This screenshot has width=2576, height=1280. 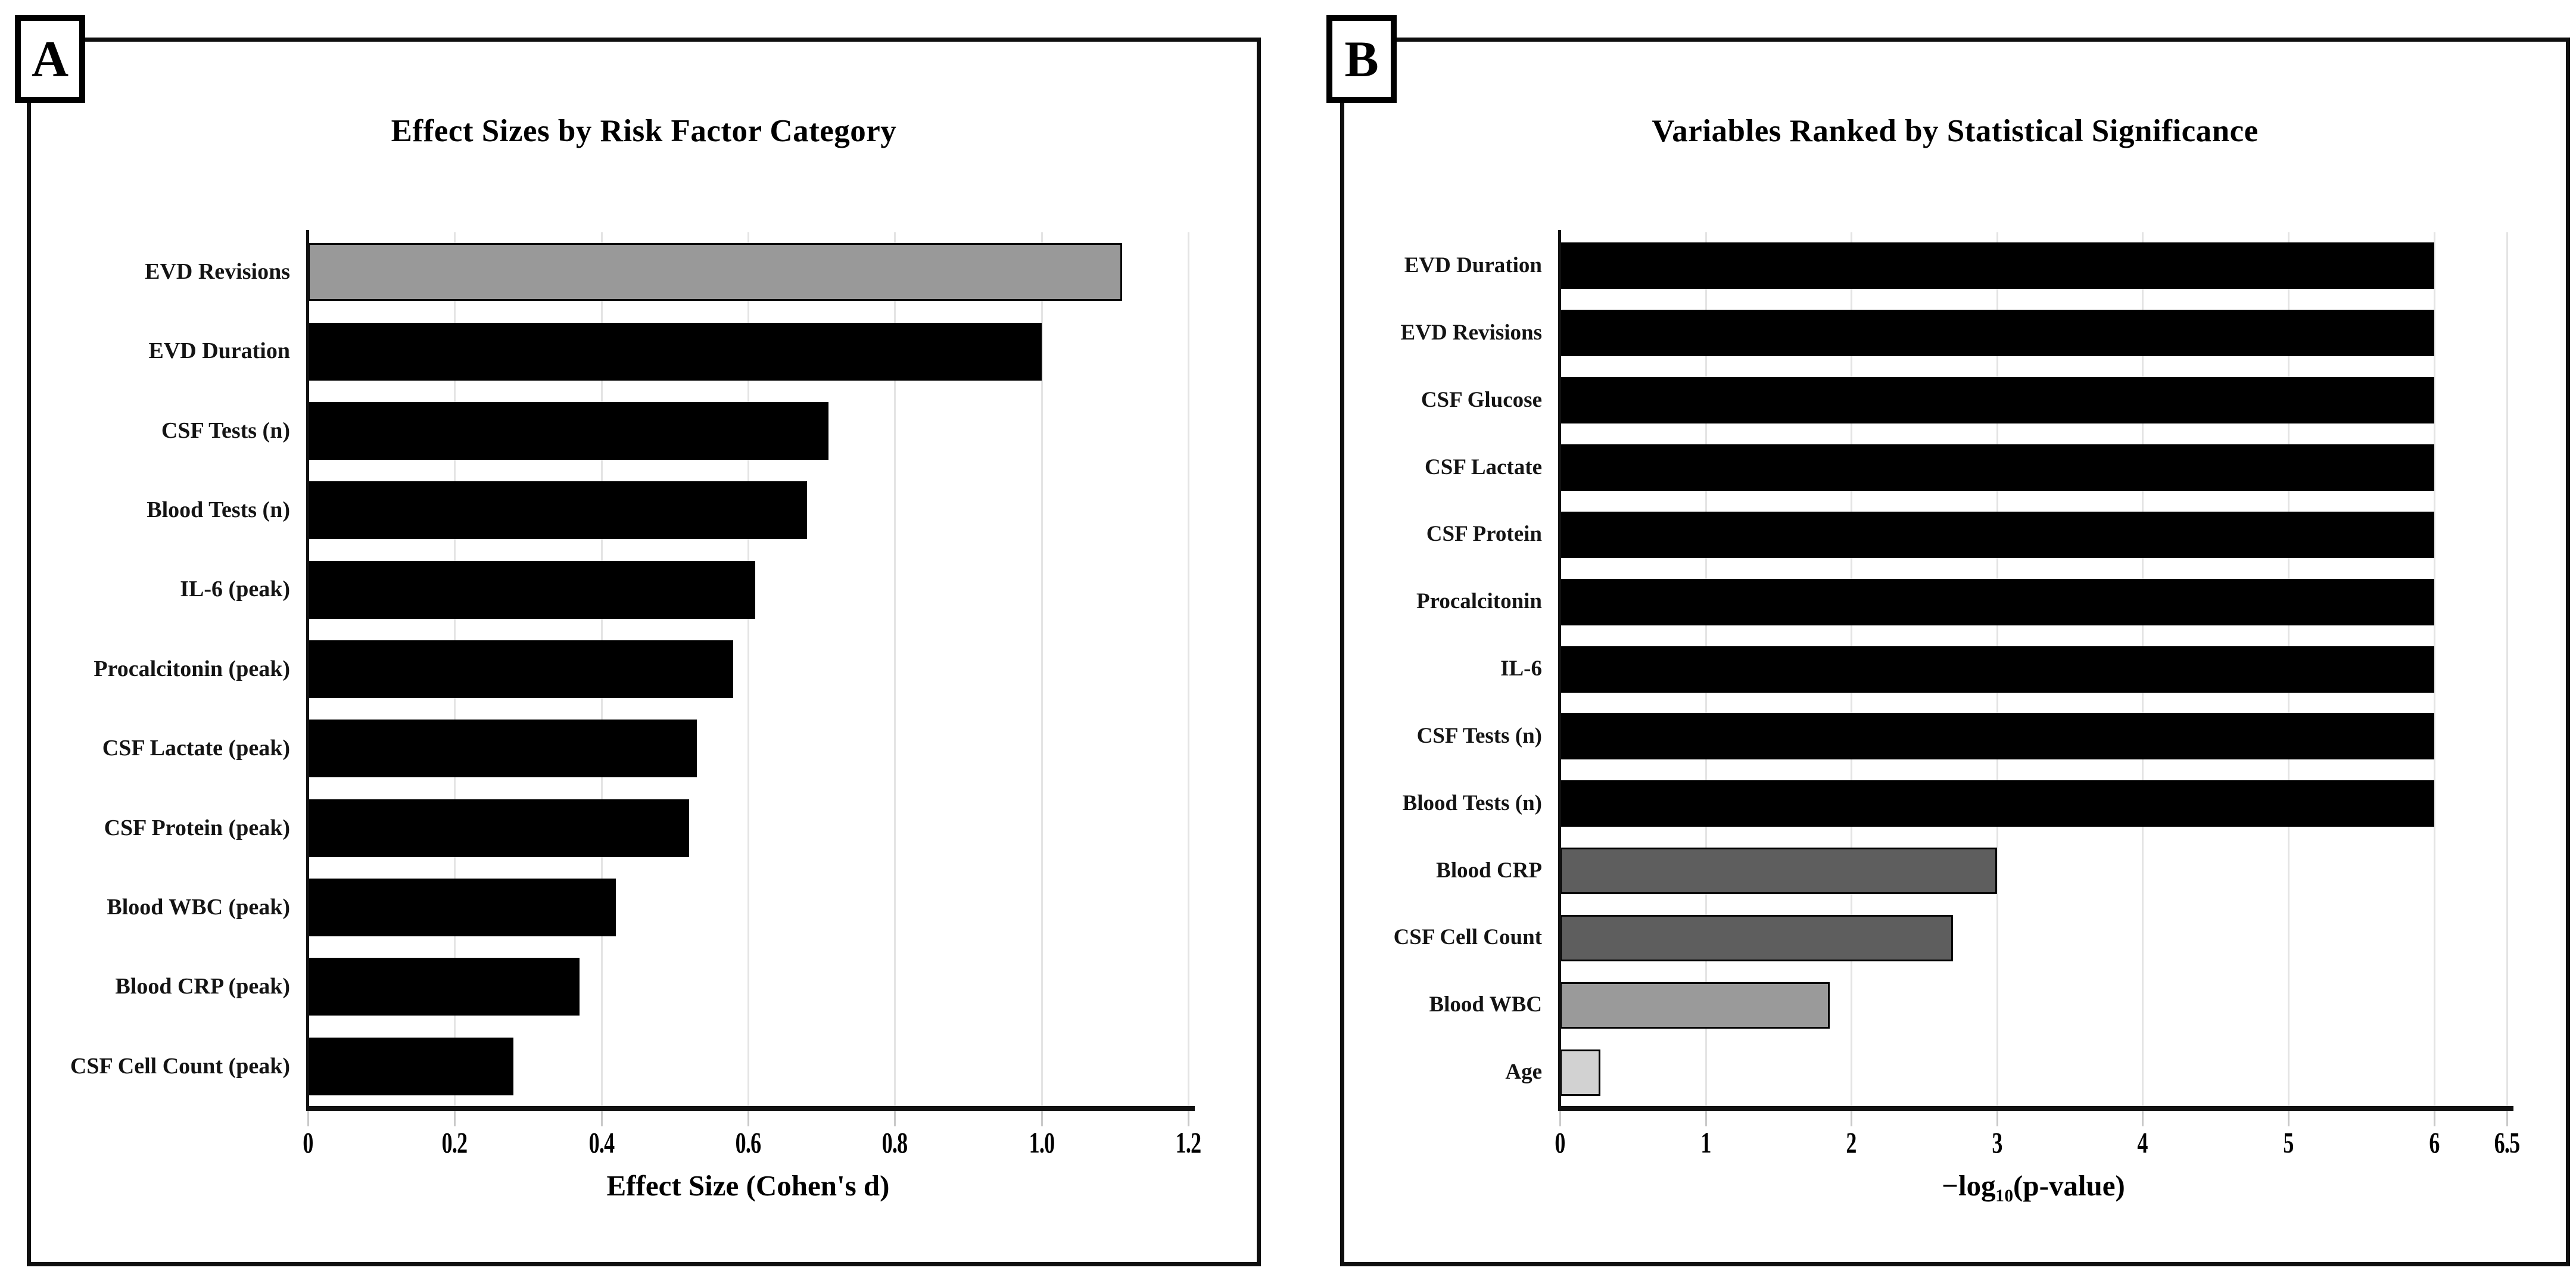 I want to click on x-tick-label: 0.4, so click(x=601, y=1142).